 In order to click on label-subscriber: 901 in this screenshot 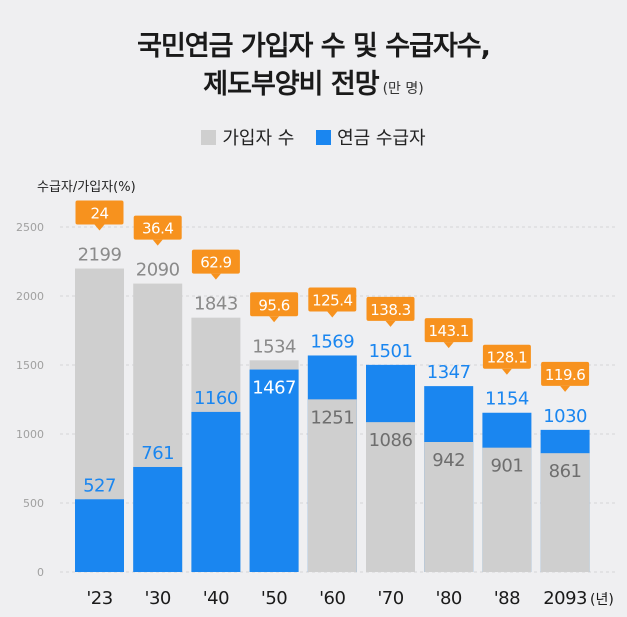, I will do `click(506, 466)`.